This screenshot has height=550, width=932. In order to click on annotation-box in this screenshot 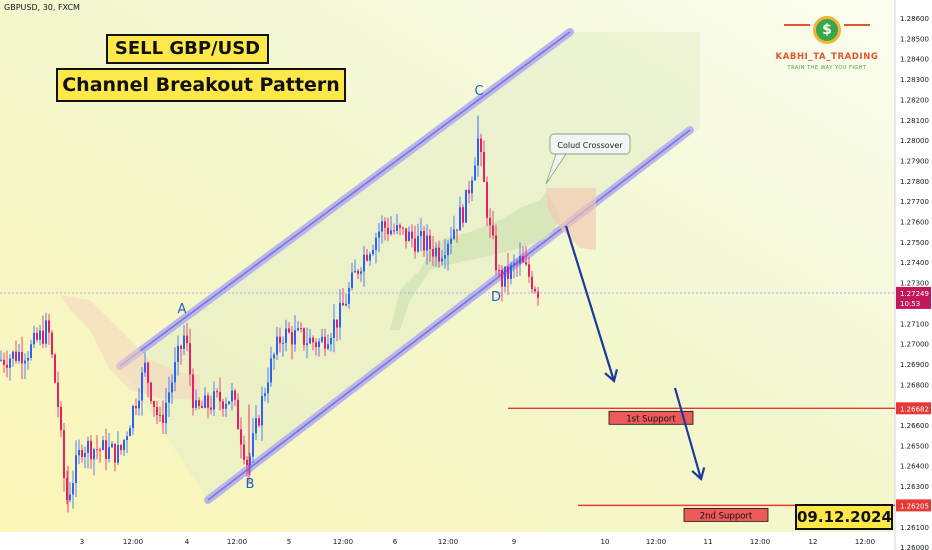, I will do `click(590, 144)`.